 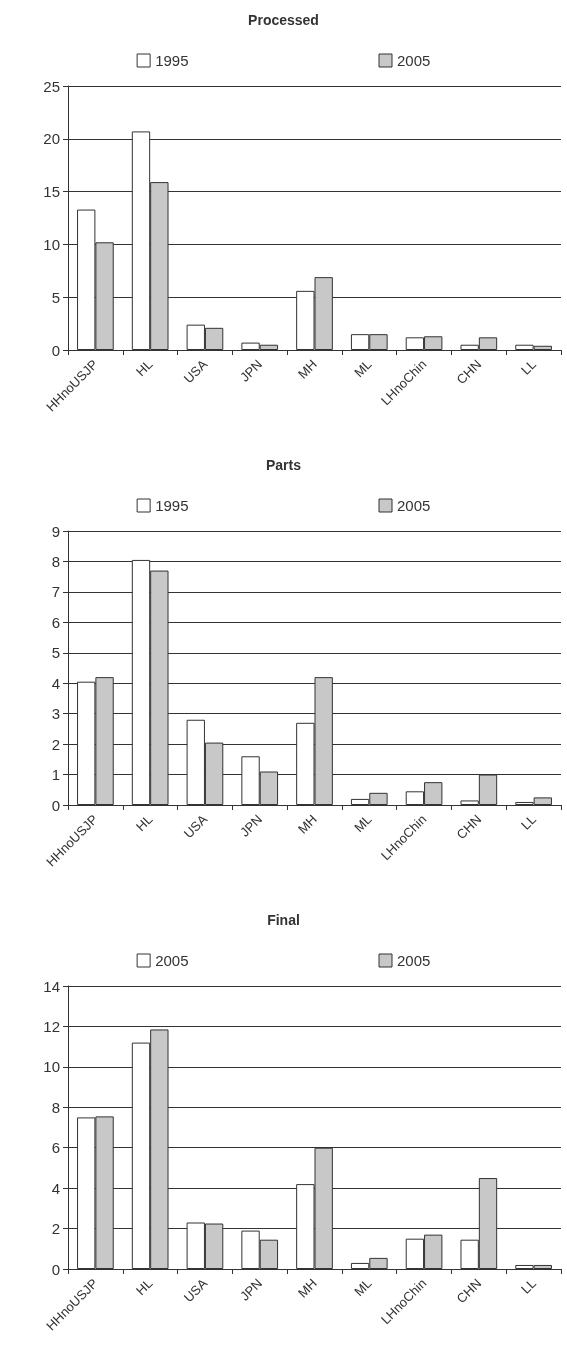 I want to click on y-tick-label: 14, so click(x=51, y=986).